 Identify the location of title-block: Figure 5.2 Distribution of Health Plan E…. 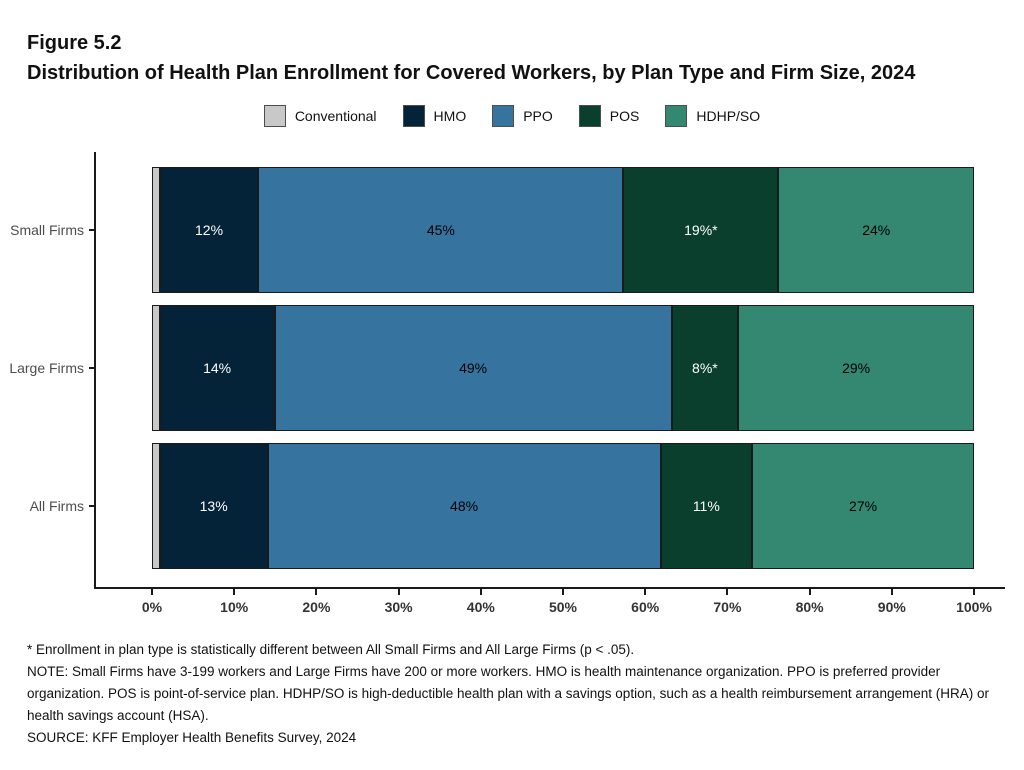
(512, 44).